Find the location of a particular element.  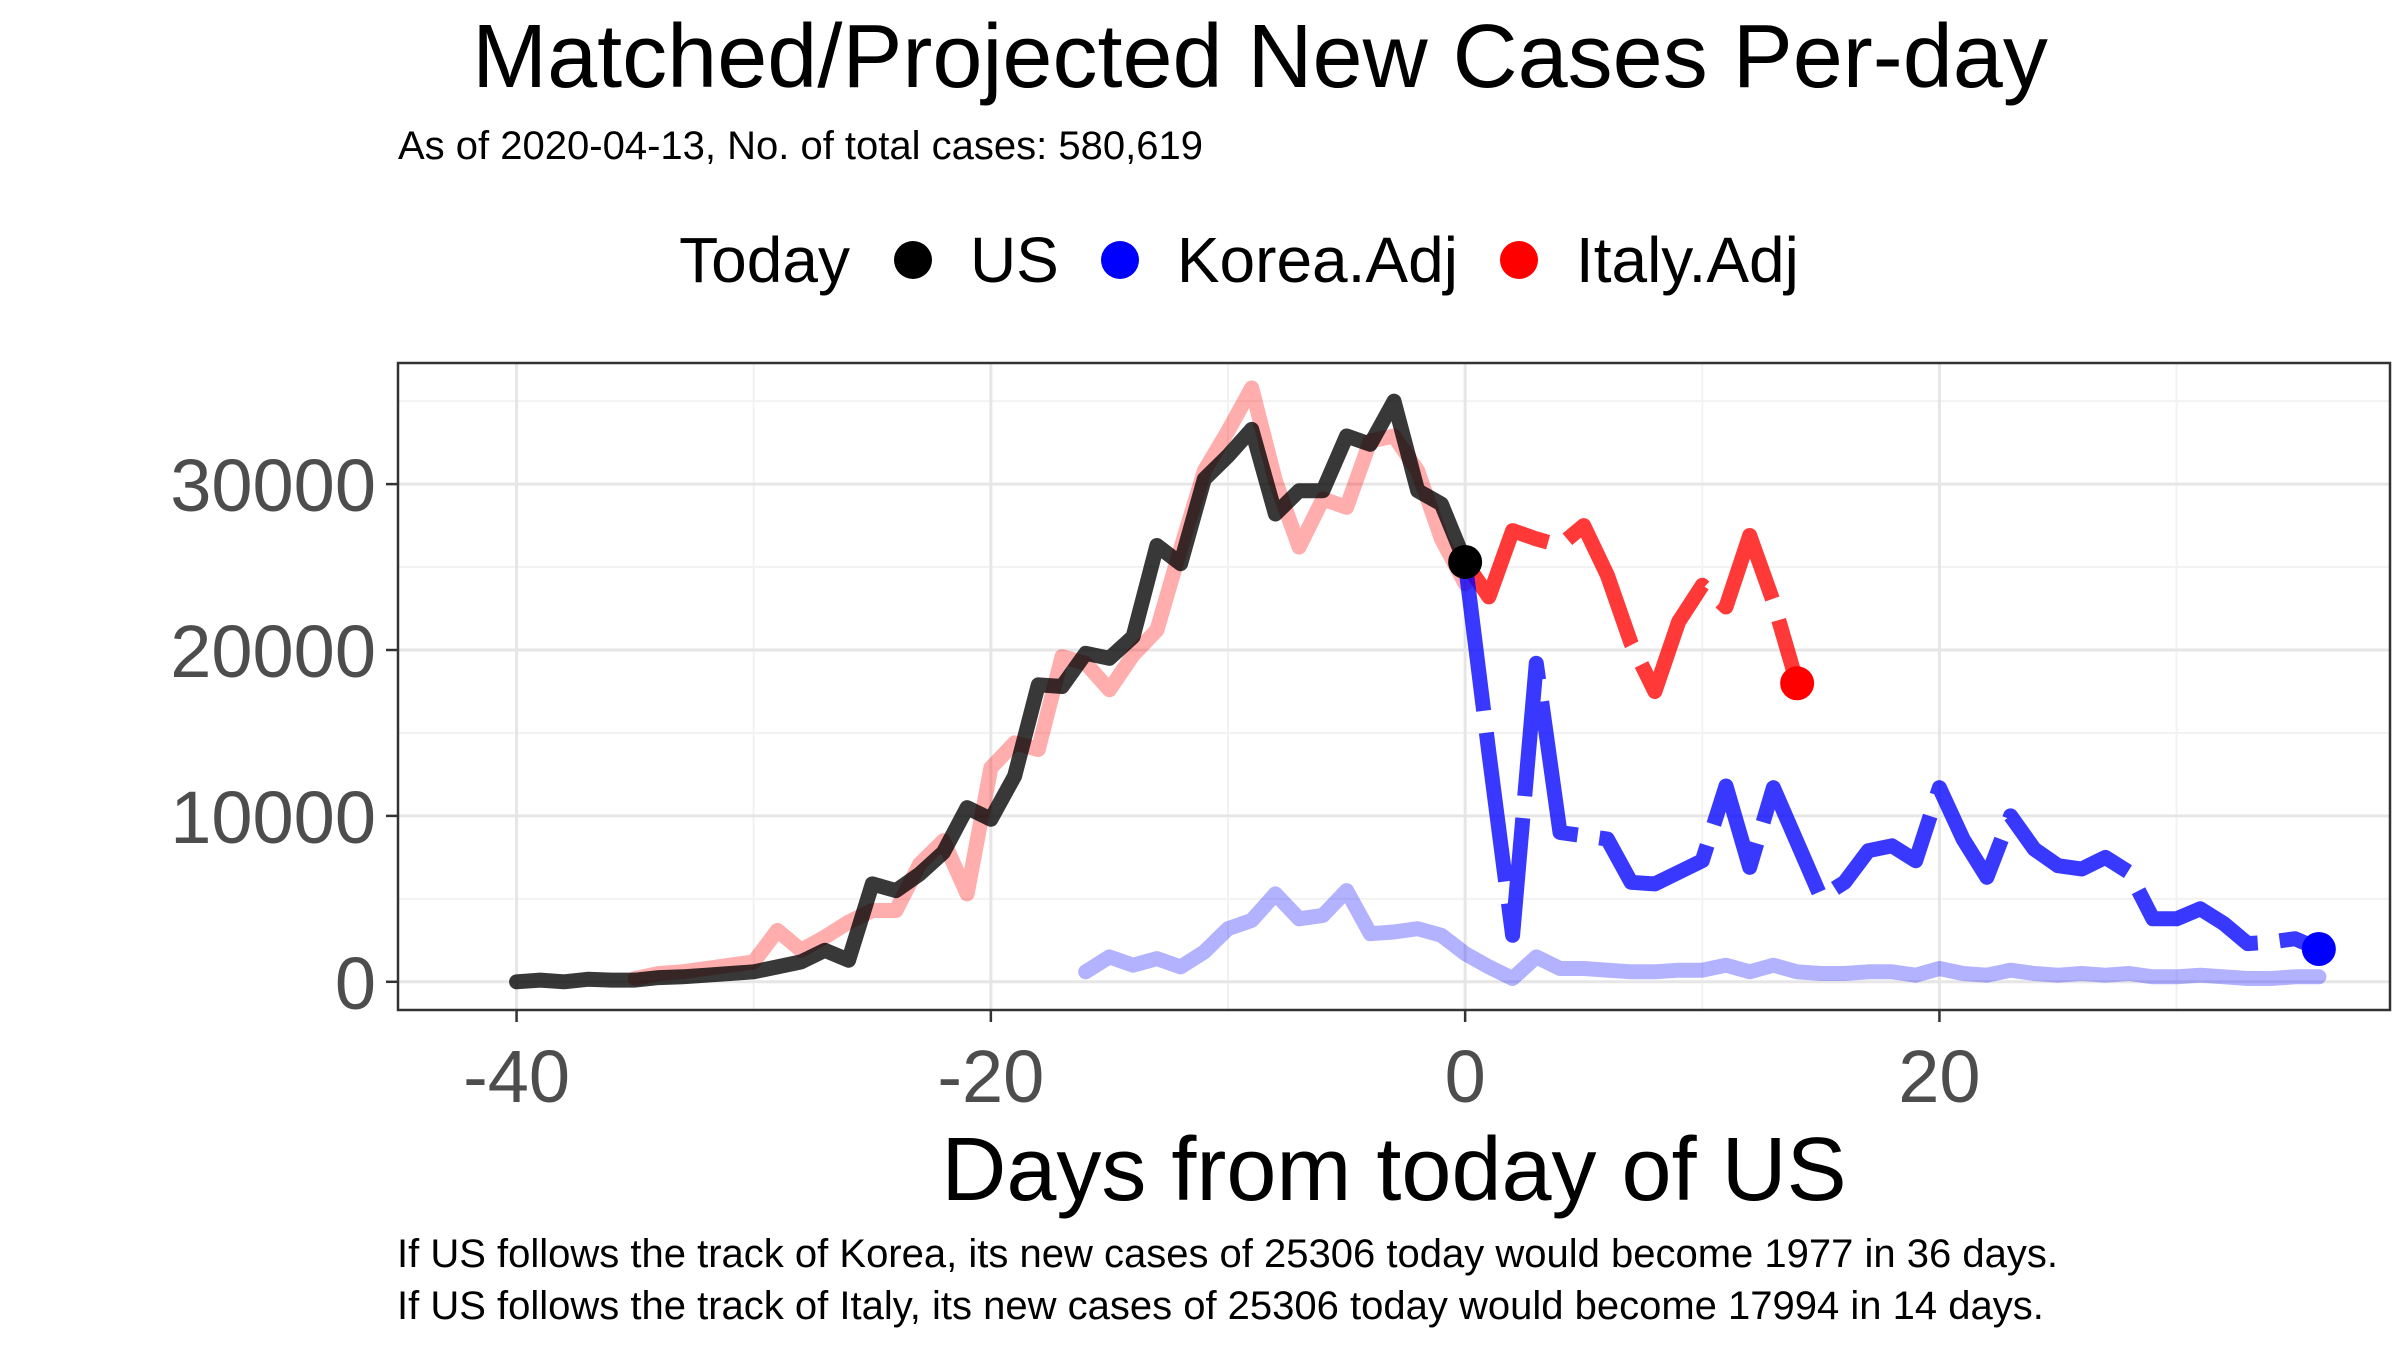

series-line-korea-adj-matched is located at coordinates (1702, 934).